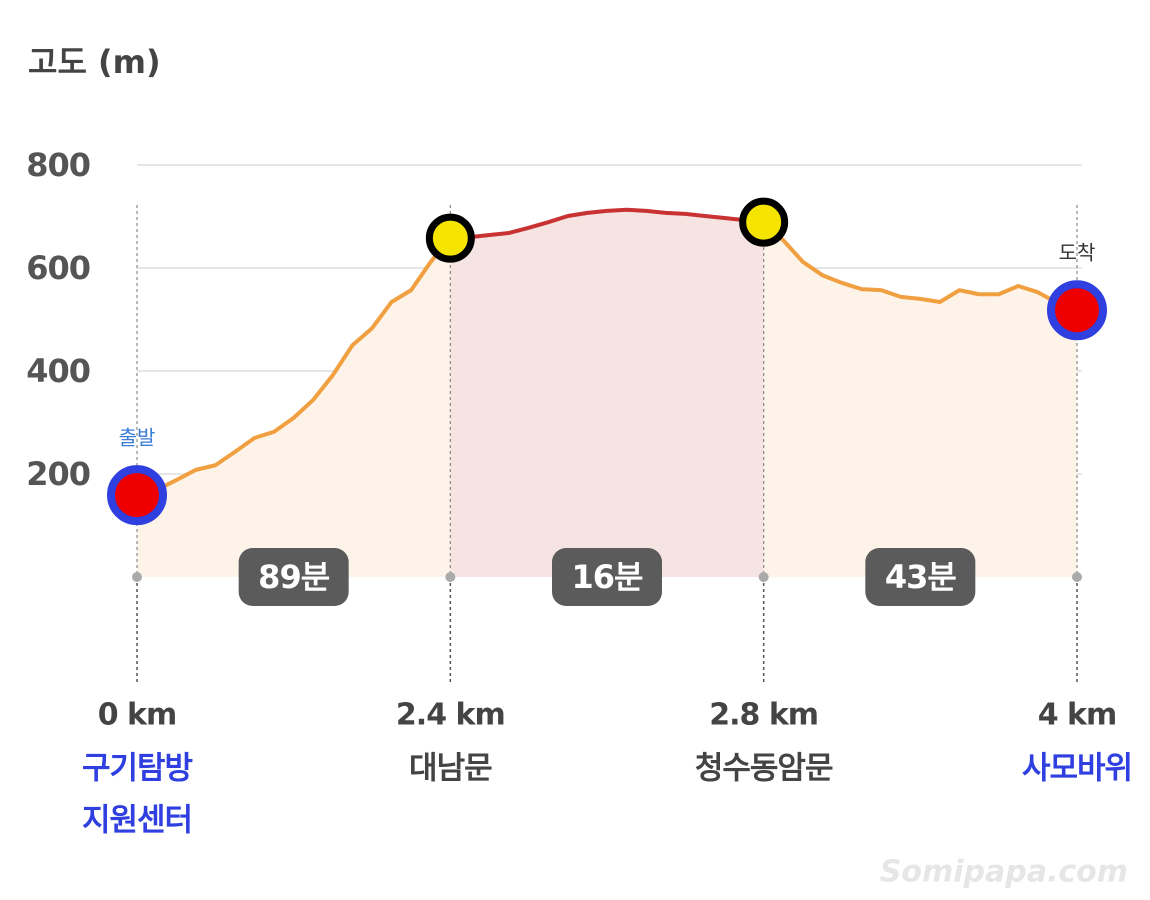 The width and height of the screenshot is (1150, 900). Describe the element at coordinates (58, 165) in the screenshot. I see `y-tick-label: 800` at that location.